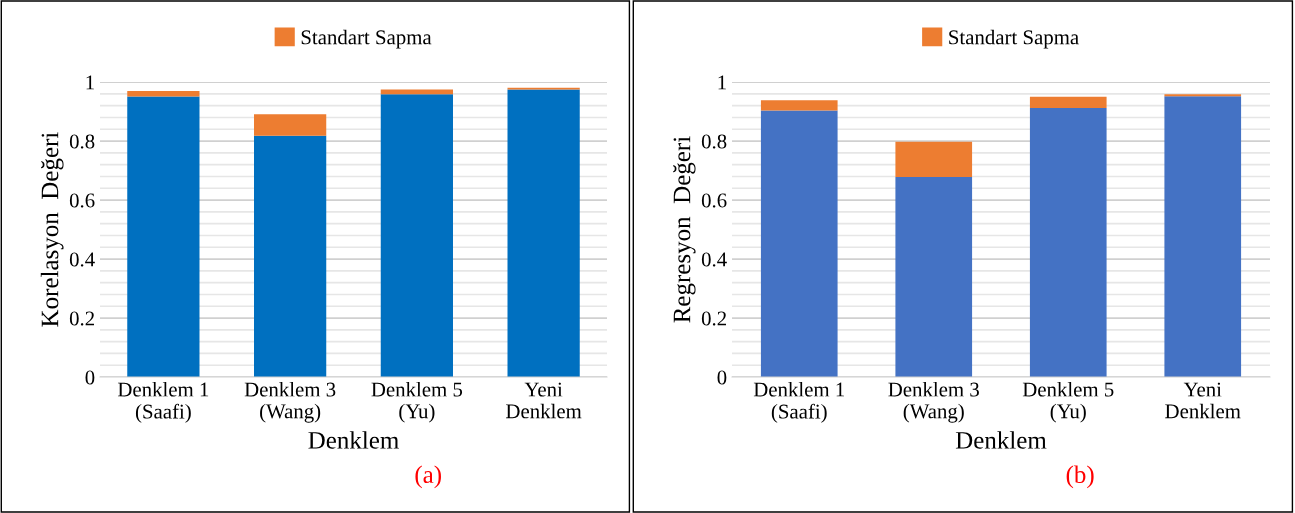 This screenshot has width=1295, height=513. What do you see at coordinates (1080, 477) in the screenshot?
I see `text: (b)` at bounding box center [1080, 477].